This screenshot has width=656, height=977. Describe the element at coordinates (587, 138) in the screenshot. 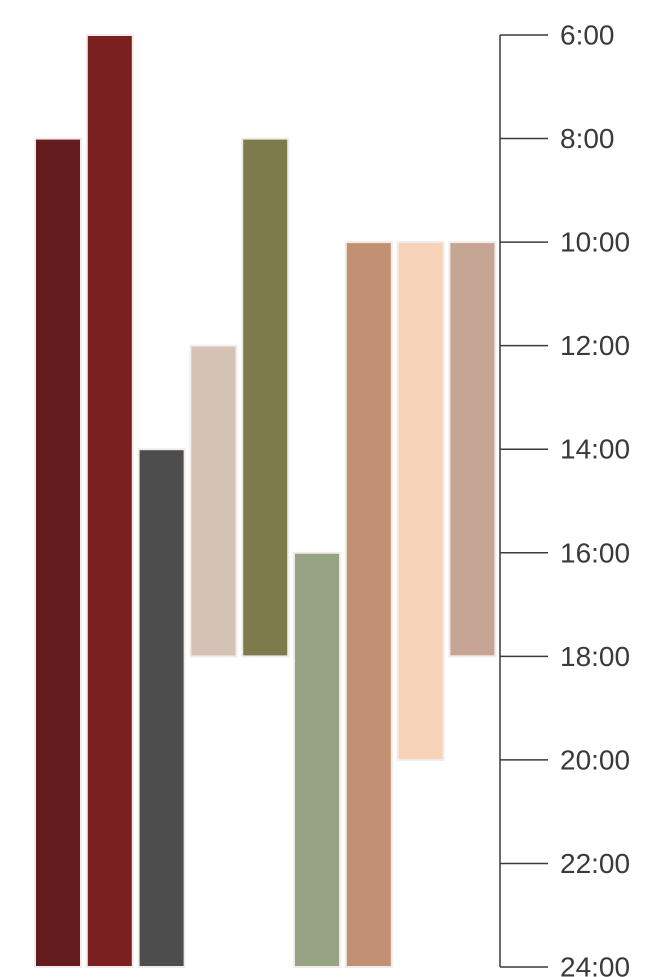

I see `y-tick-label: 8:00` at that location.